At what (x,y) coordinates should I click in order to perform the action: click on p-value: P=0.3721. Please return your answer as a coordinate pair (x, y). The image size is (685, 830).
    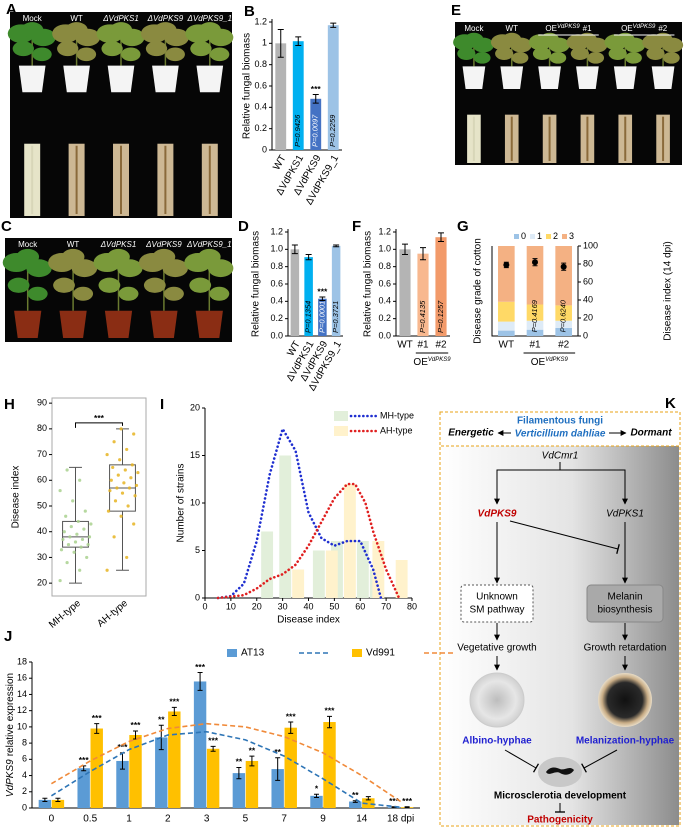
    Looking at the image, I should click on (335, 317).